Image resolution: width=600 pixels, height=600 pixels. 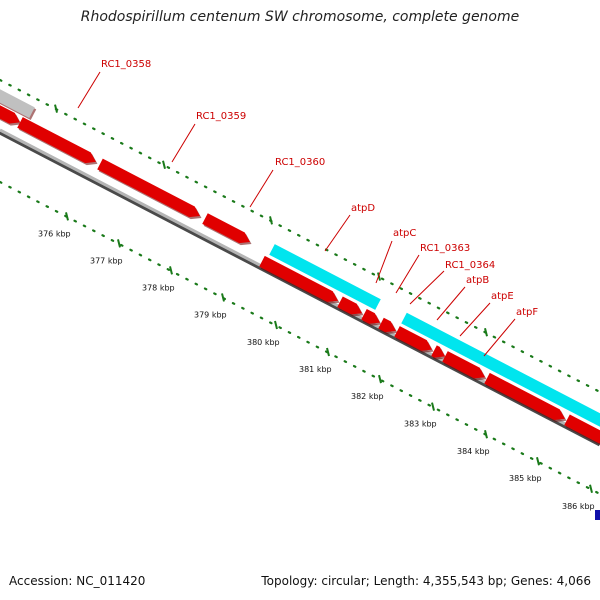 What do you see at coordinates (597, 515) in the screenshot?
I see `blue-marker` at bounding box center [597, 515].